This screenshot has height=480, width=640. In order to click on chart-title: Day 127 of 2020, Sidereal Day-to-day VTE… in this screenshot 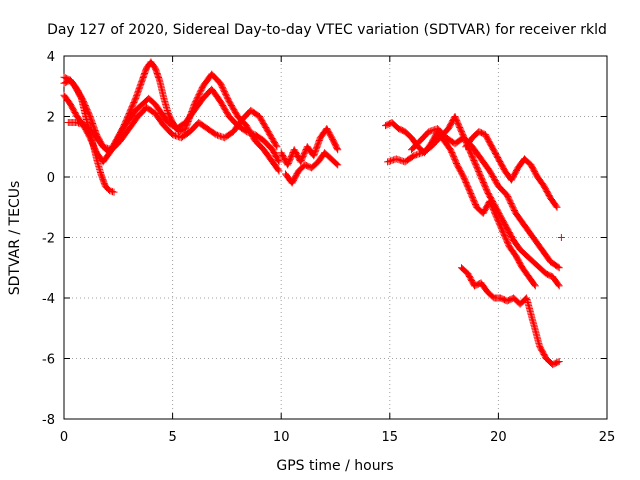, I will do `click(327, 30)`.